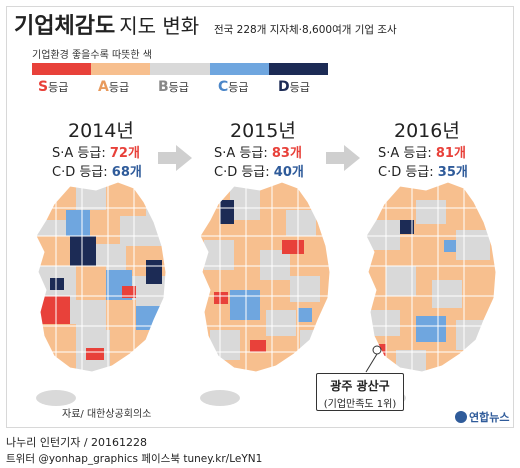  What do you see at coordinates (431, 293) in the screenshot?
I see `korea-map-2016` at bounding box center [431, 293].